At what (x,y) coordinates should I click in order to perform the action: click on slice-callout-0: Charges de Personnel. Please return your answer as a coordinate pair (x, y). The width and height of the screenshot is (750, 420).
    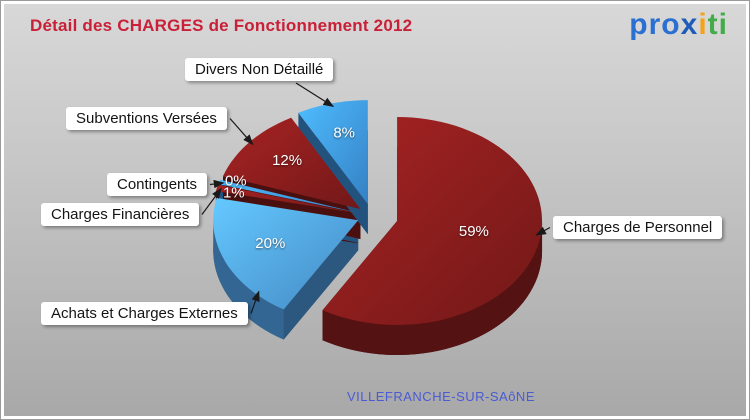
    Looking at the image, I should click on (638, 227).